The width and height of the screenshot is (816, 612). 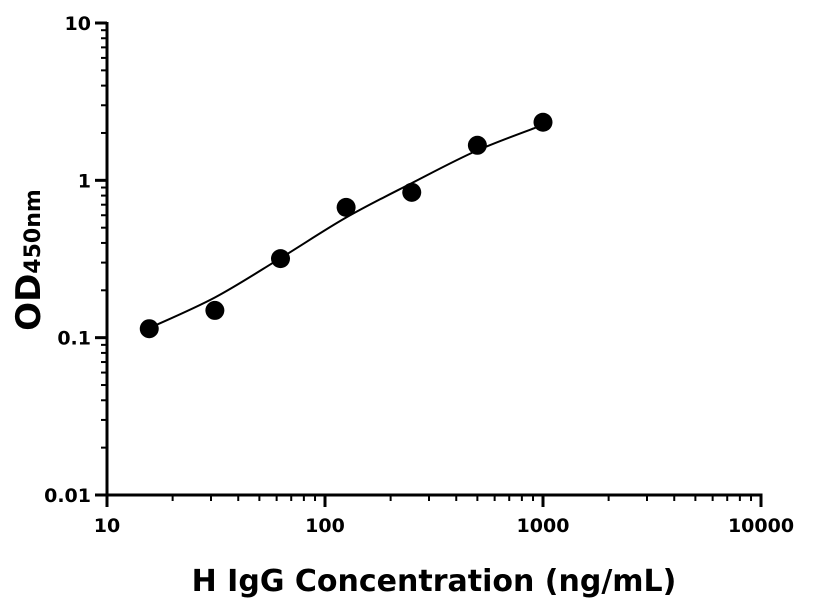 What do you see at coordinates (29, 302) in the screenshot?
I see `y-axis-label-main: OD` at bounding box center [29, 302].